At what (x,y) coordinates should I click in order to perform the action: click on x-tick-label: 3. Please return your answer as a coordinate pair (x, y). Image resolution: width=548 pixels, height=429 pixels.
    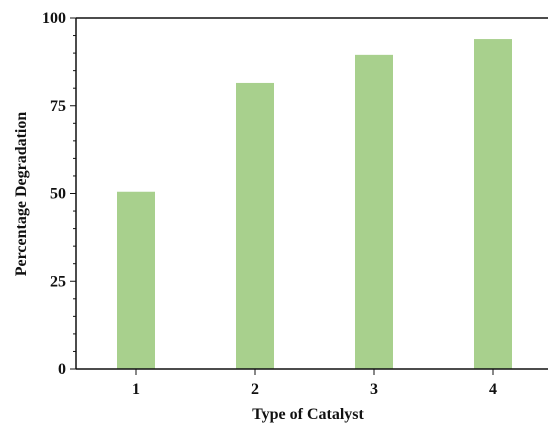
    Looking at the image, I should click on (374, 389).